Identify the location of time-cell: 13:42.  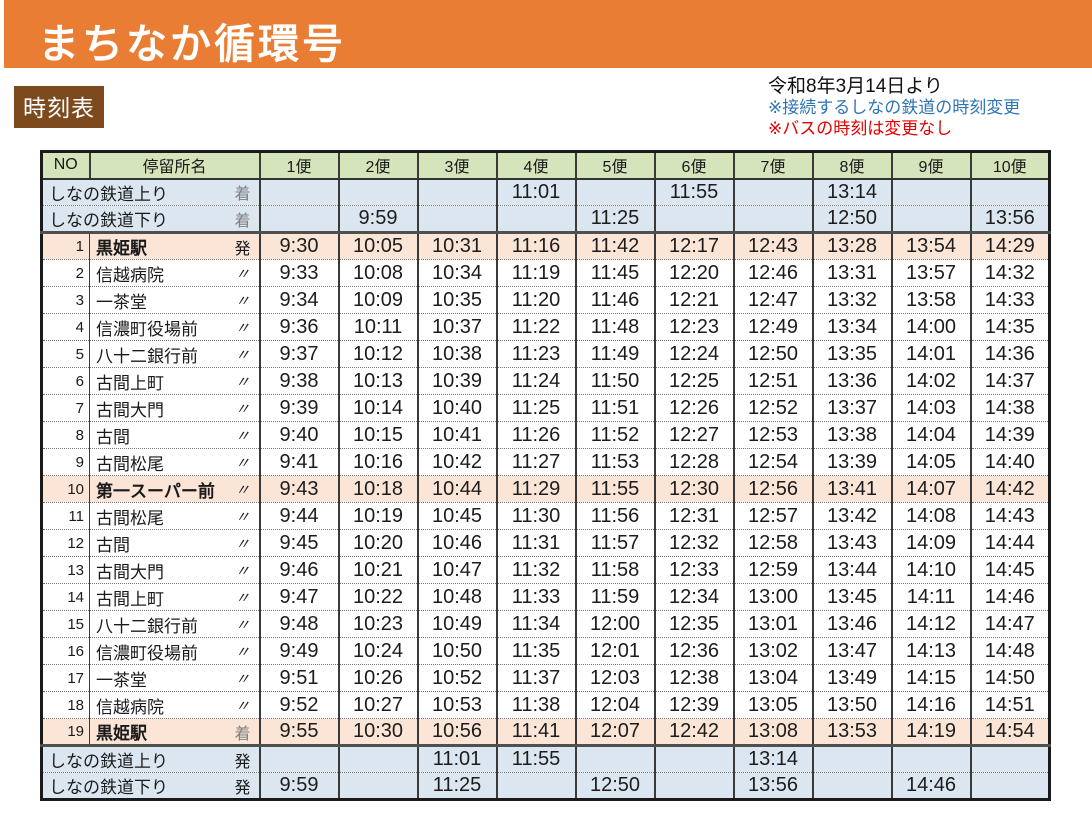
(852, 516).